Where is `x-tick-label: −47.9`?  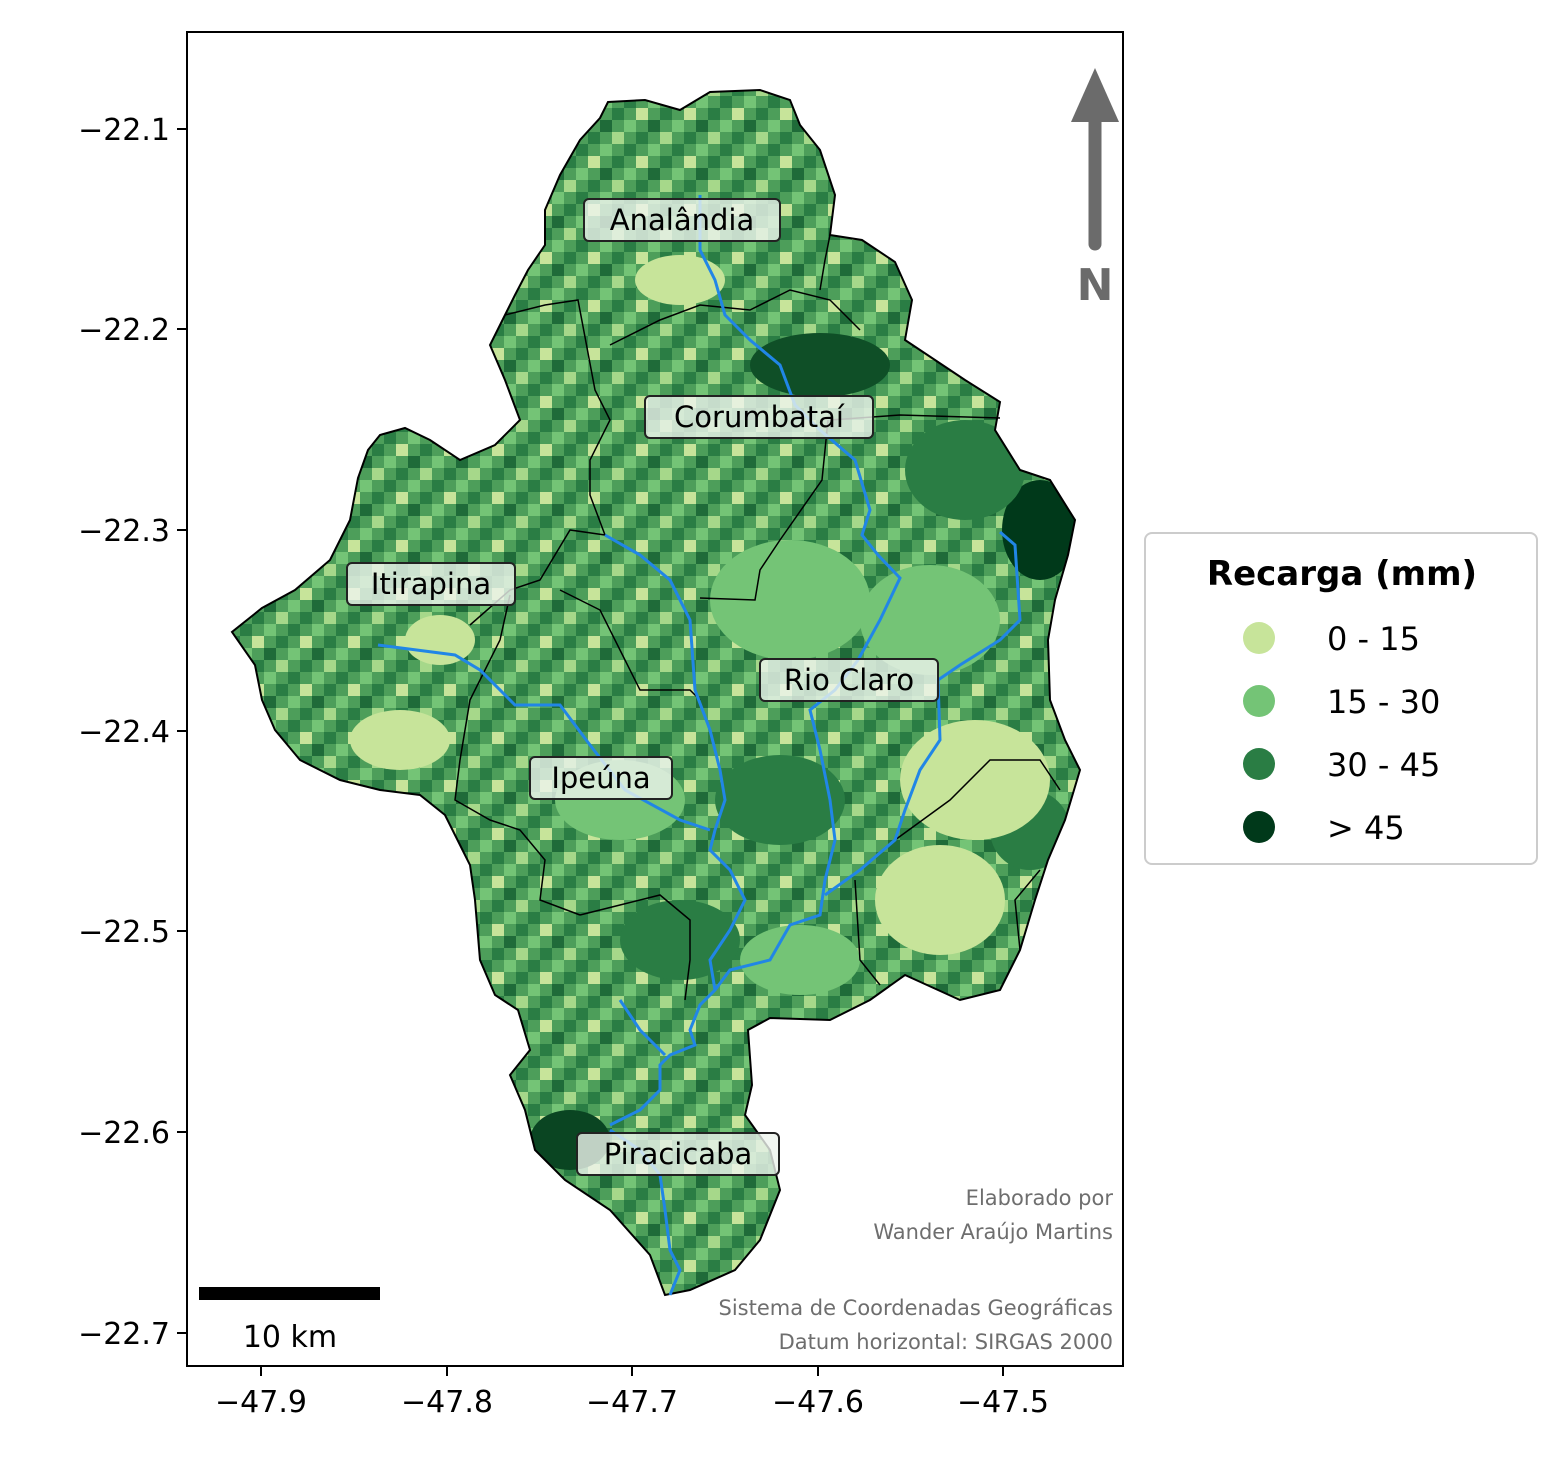
x-tick-label: −47.9 is located at coordinates (261, 1402).